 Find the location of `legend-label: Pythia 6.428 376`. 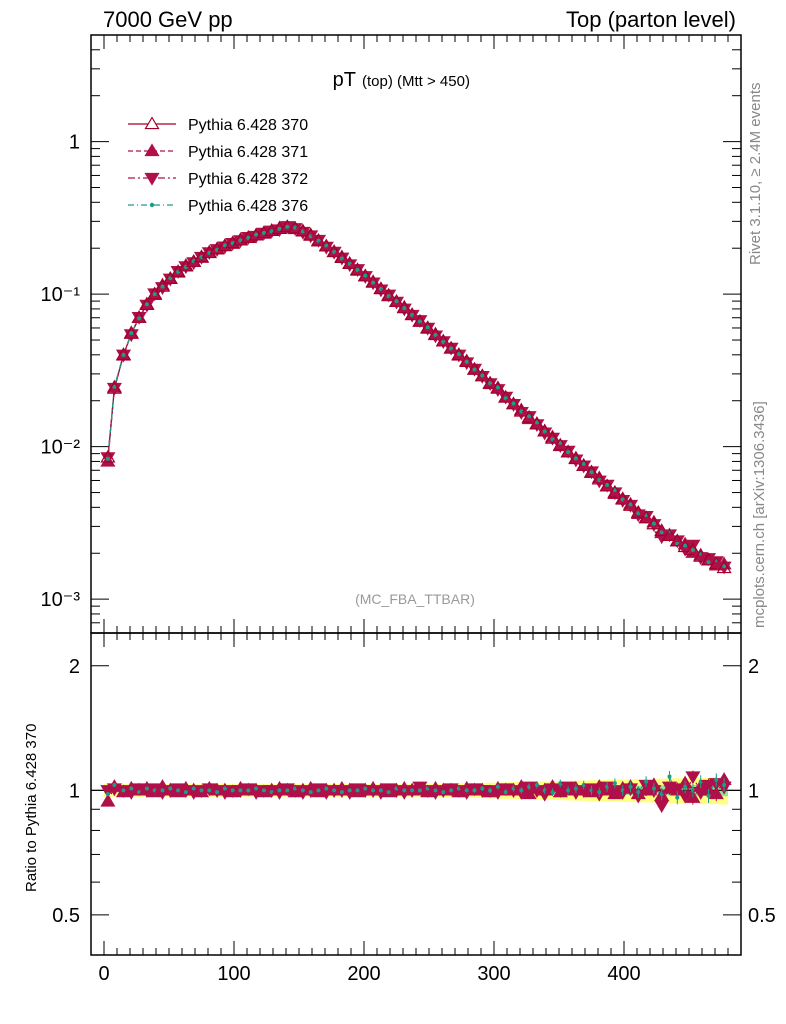

legend-label: Pythia 6.428 376 is located at coordinates (248, 206).